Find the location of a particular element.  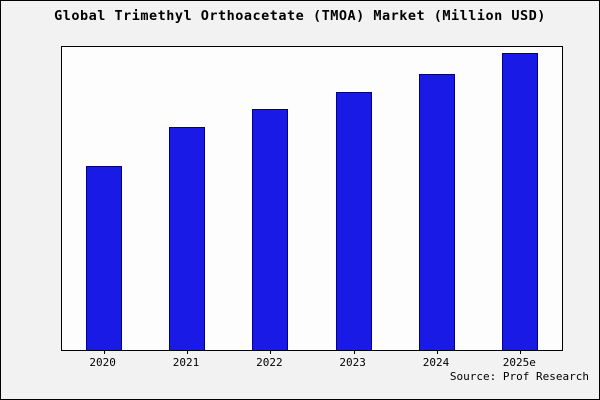

bar-2020 is located at coordinates (103, 258).